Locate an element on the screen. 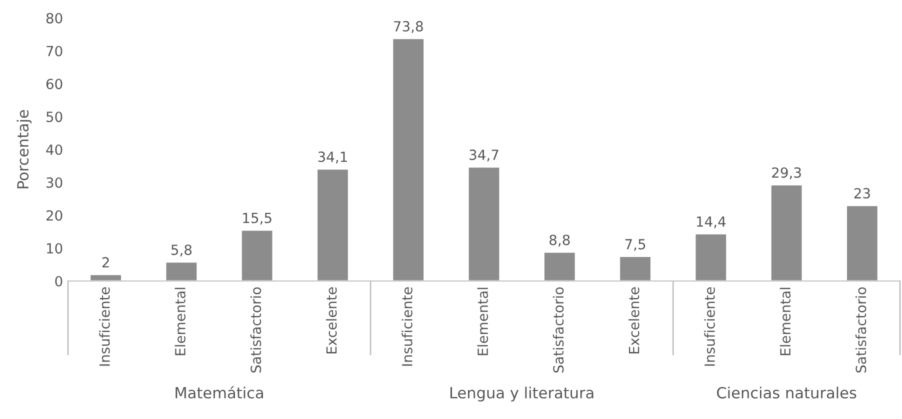  data-label: 34,1 is located at coordinates (332, 158).